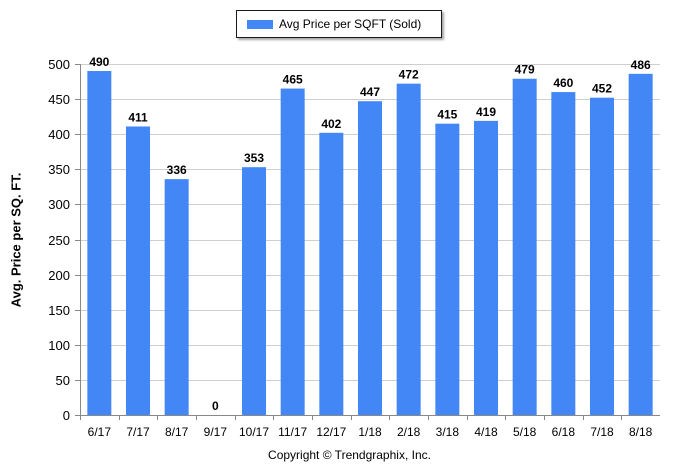 This screenshot has height=469, width=699. What do you see at coordinates (331, 432) in the screenshot?
I see `x-tick-label: 12/17` at bounding box center [331, 432].